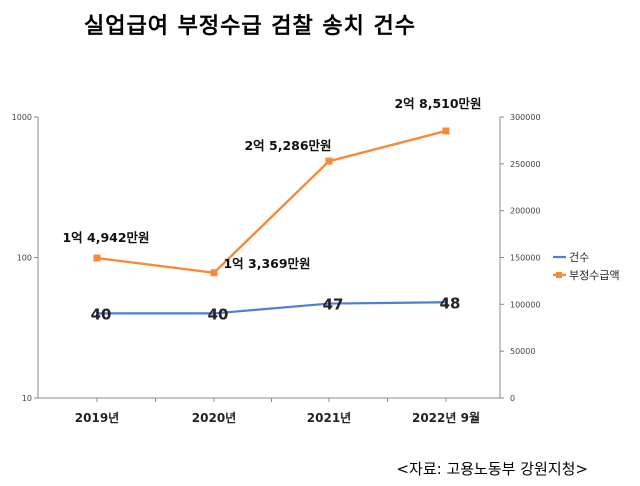 The width and height of the screenshot is (640, 486). Describe the element at coordinates (559, 275) in the screenshot. I see `legend-marker-amount` at that location.